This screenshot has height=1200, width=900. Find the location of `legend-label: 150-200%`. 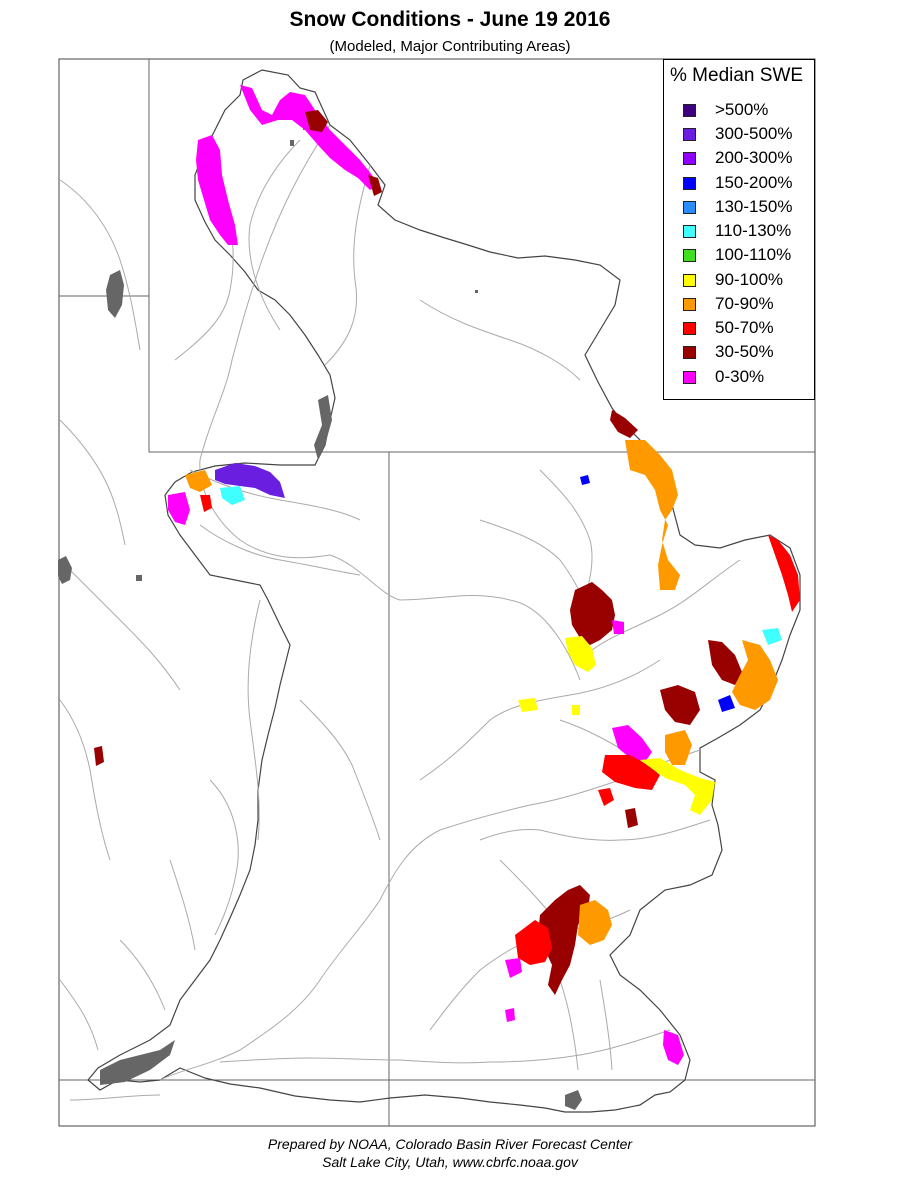

legend-label: 150-200% is located at coordinates (754, 182).